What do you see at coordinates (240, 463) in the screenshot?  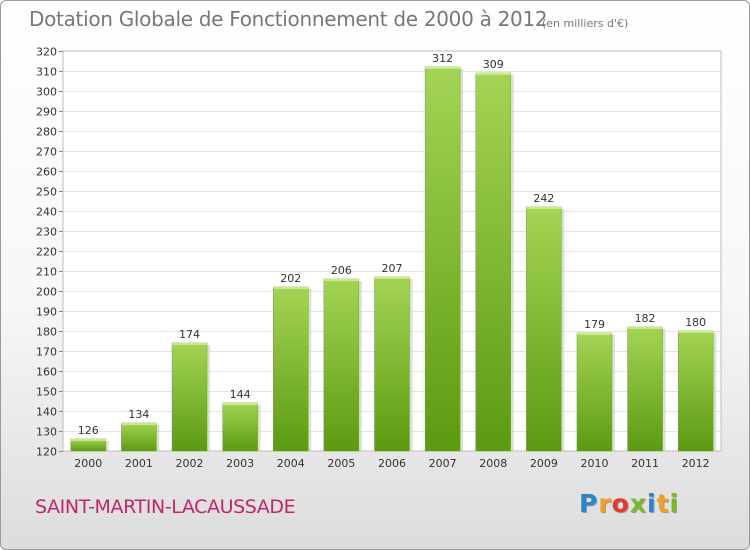 I see `x-tick-label: 2003` at bounding box center [240, 463].